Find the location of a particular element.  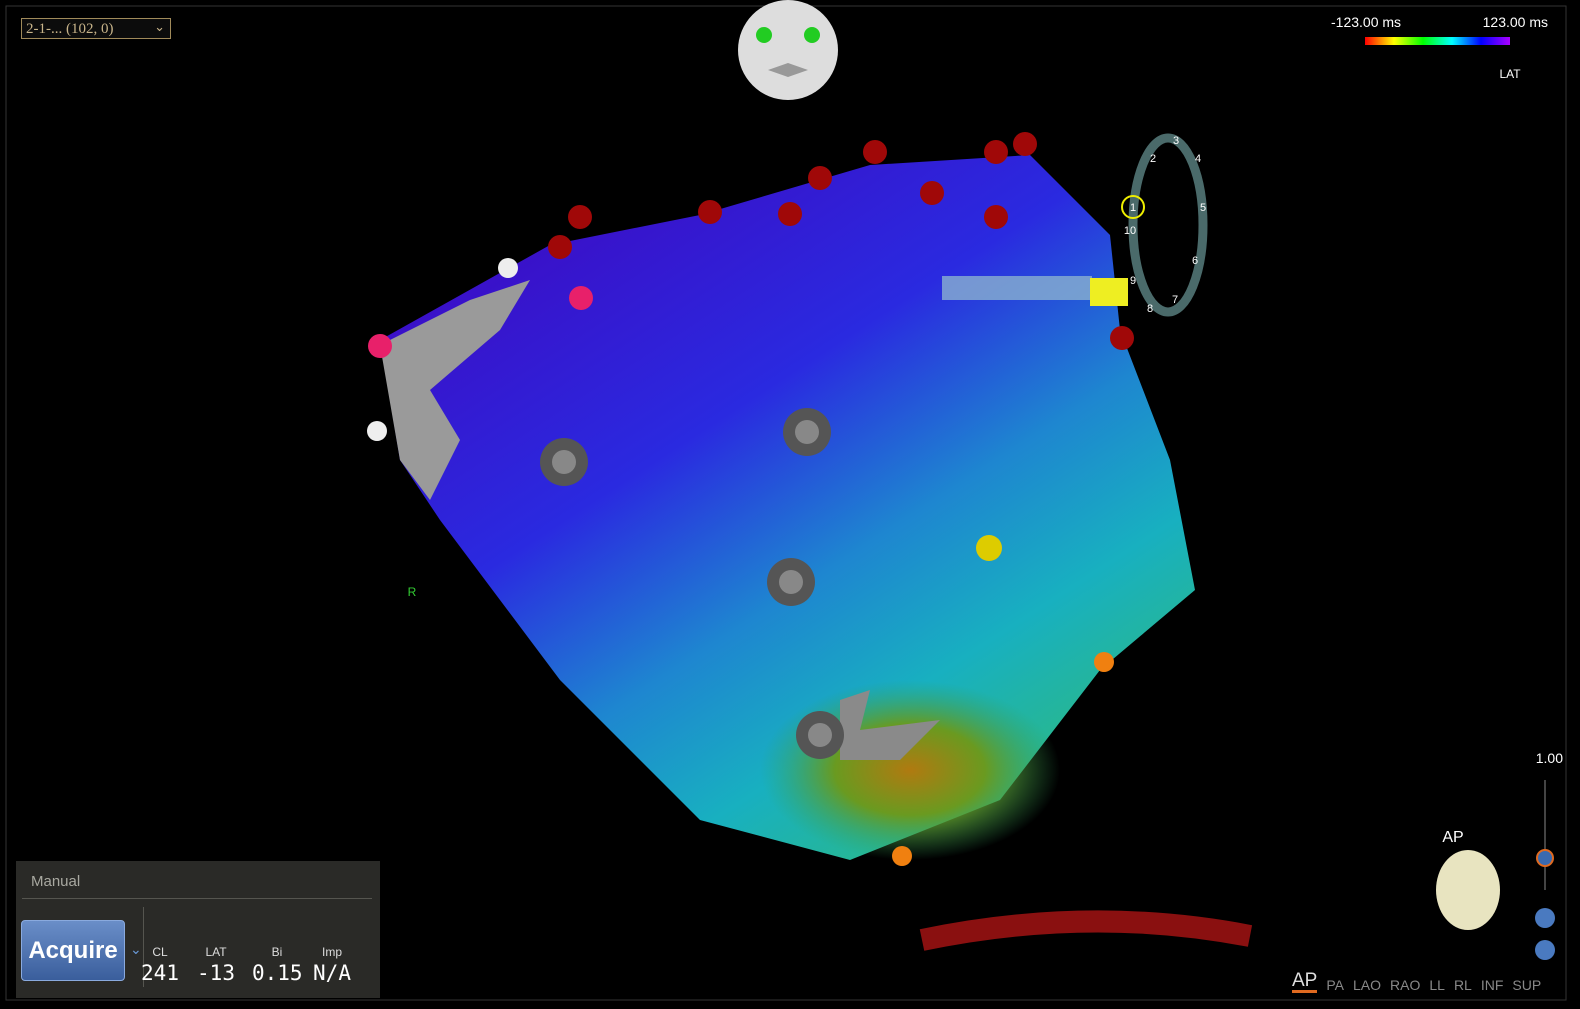

view-button: INF is located at coordinates (1492, 985).